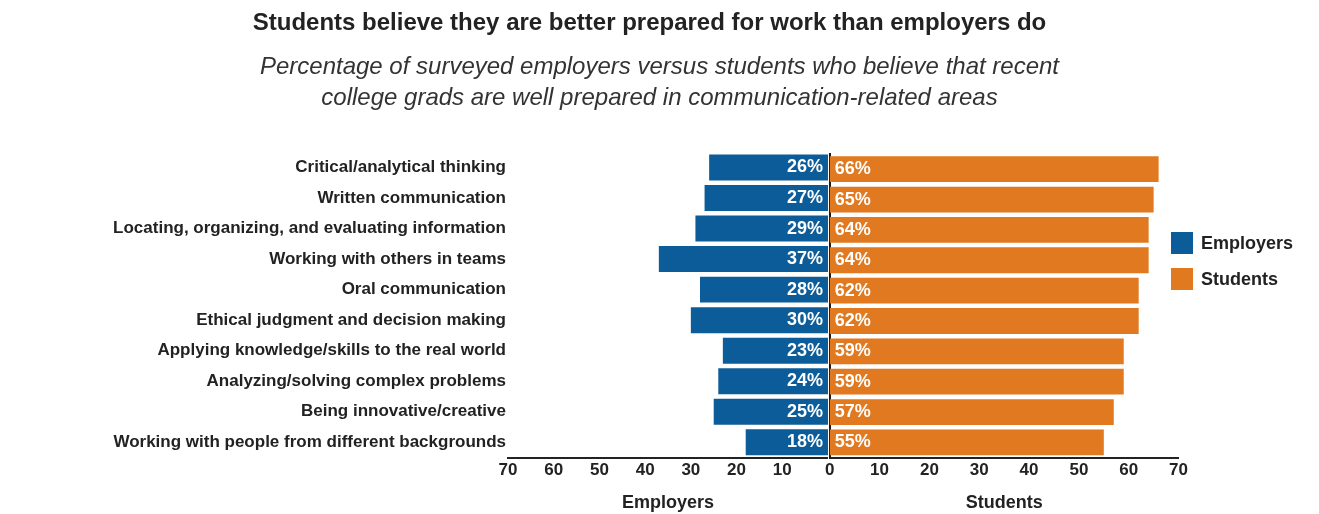 The image size is (1319, 514). I want to click on data-label: 66%, so click(852, 168).